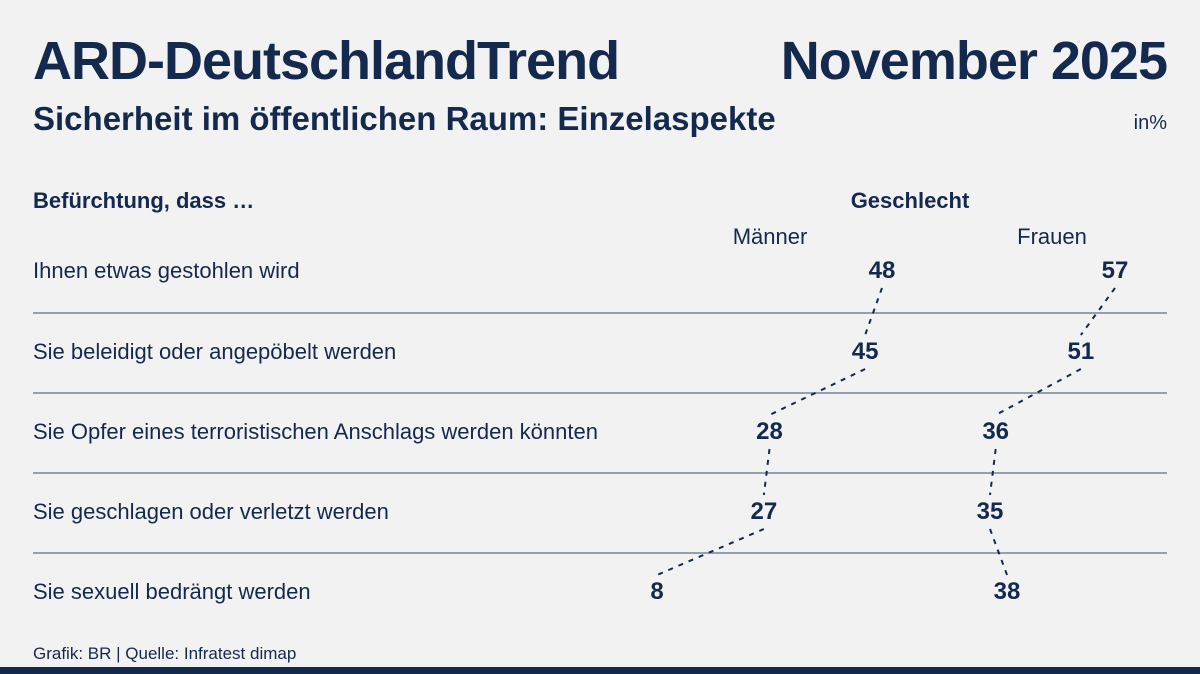 The height and width of the screenshot is (674, 1200). Describe the element at coordinates (770, 236) in the screenshot. I see `series-header-maenner: Männer` at that location.